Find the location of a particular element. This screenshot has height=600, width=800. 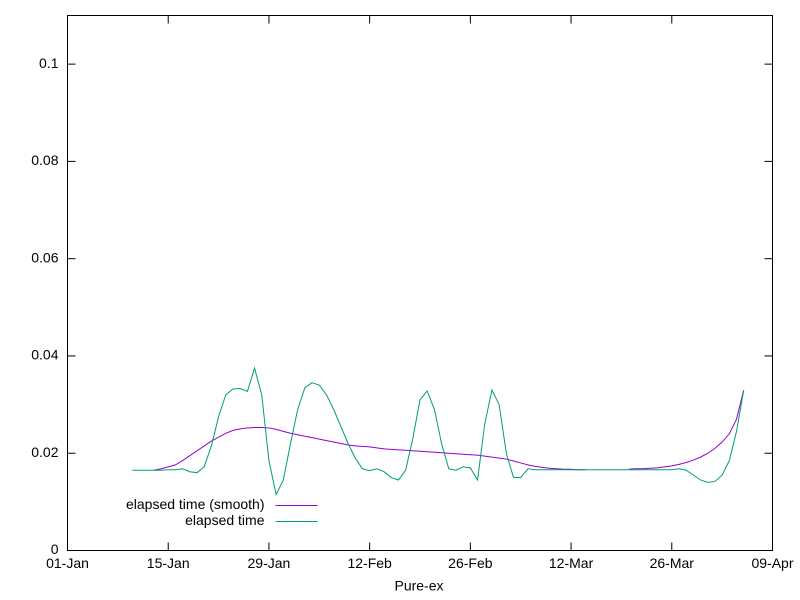

y-tick-label: 0.1 is located at coordinates (49, 63).